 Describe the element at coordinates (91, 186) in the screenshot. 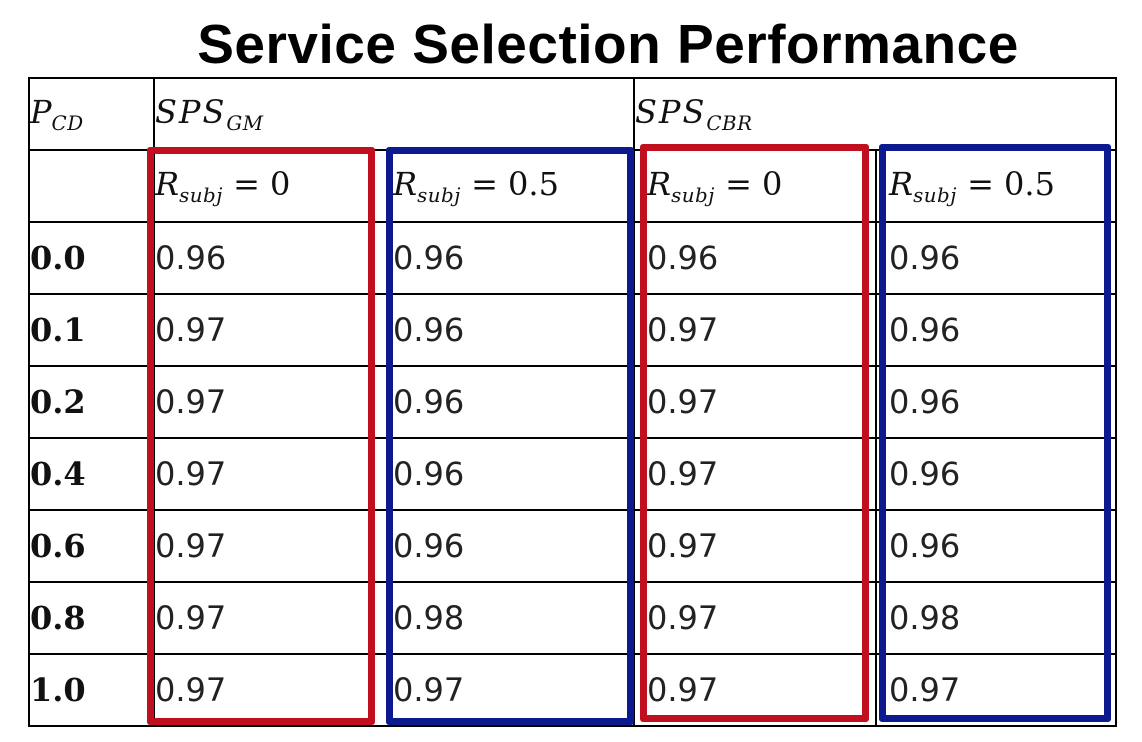

I see `subheader-empty-cell` at that location.